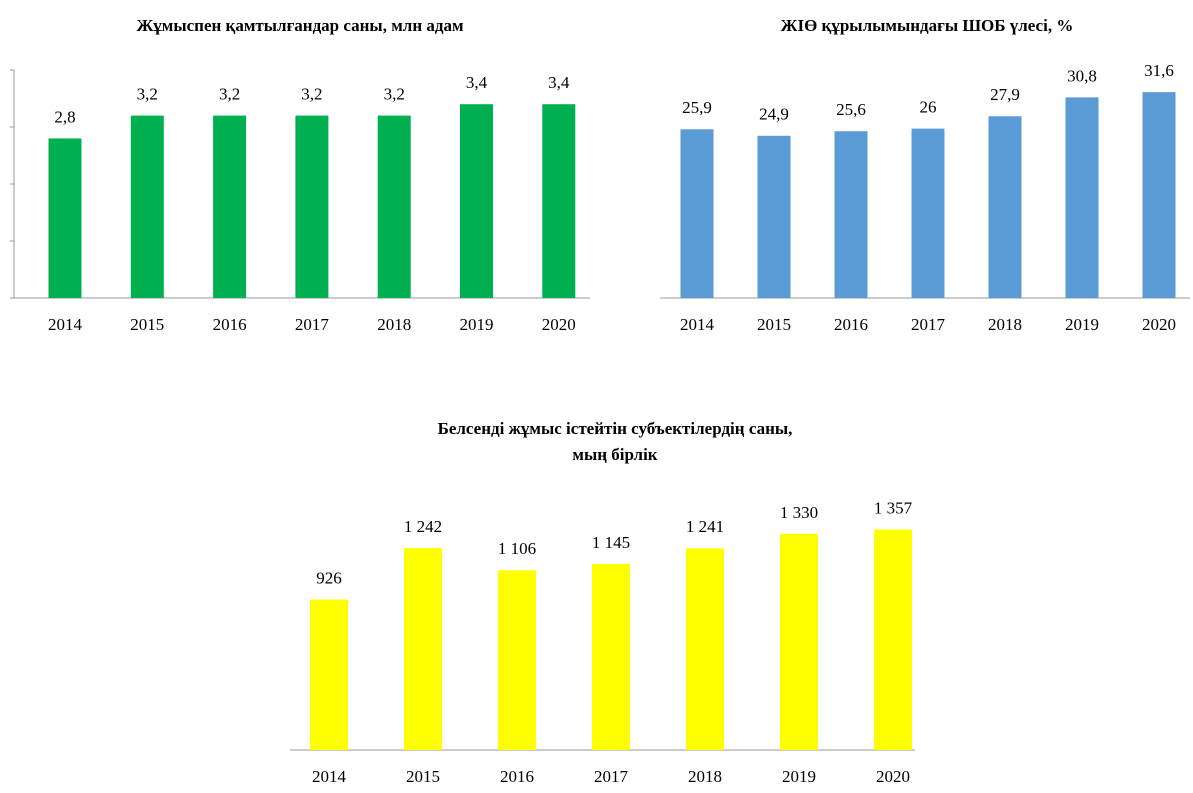  I want to click on data-label: 1 330, so click(799, 512).